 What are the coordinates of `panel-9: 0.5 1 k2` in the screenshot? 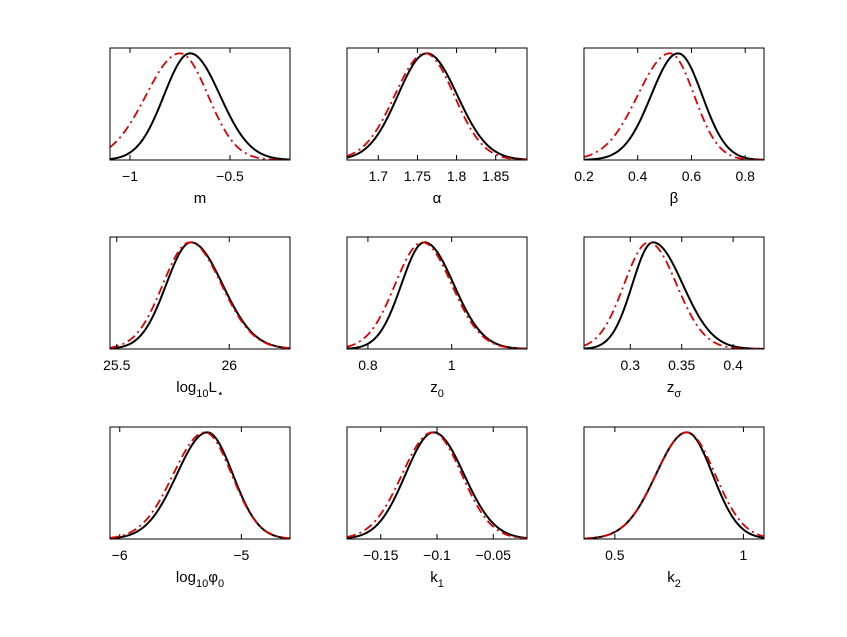 It's located at (674, 508).